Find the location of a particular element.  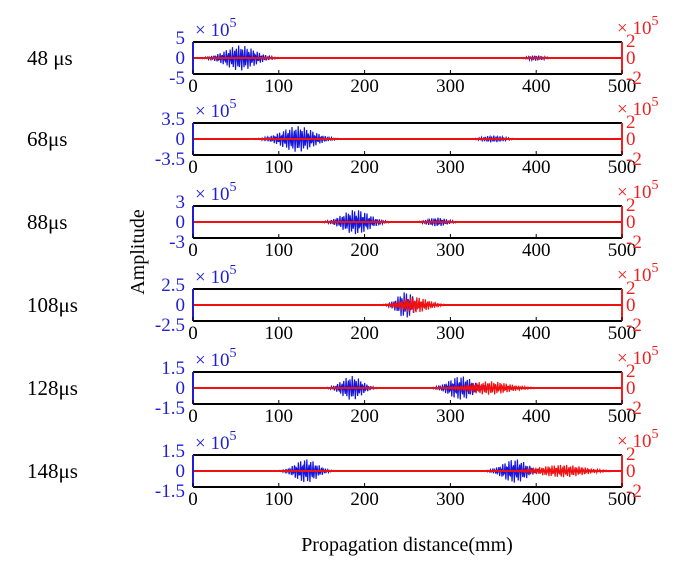

left-tick-label: 3 is located at coordinates (181, 202).